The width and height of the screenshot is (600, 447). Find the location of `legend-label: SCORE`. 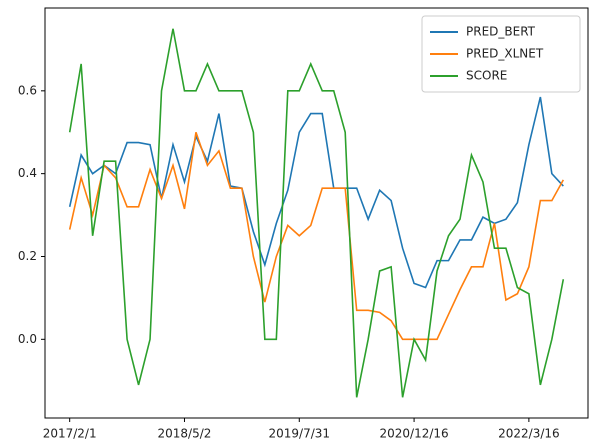

legend-label: SCORE is located at coordinates (486, 76).